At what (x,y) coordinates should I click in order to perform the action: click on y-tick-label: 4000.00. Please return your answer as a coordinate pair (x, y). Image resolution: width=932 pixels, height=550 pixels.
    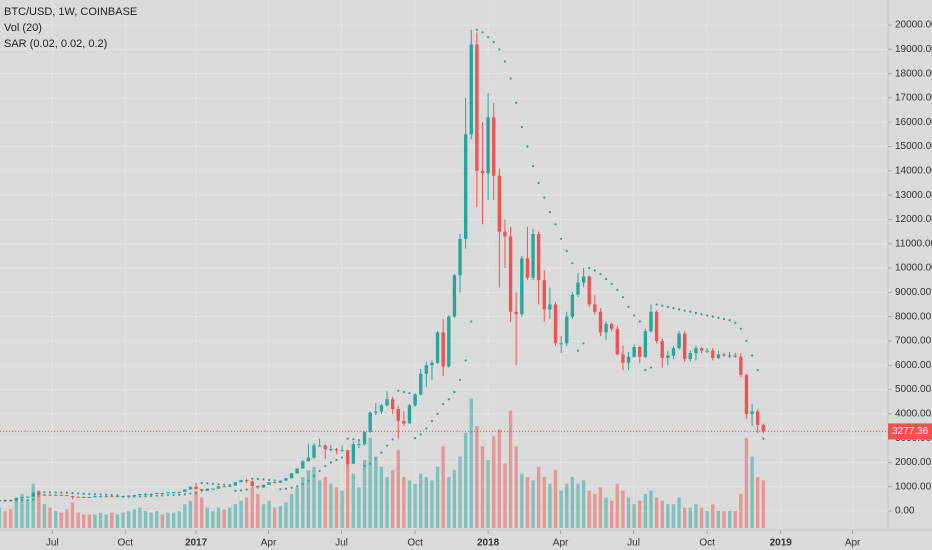
    Looking at the image, I should click on (913, 413).